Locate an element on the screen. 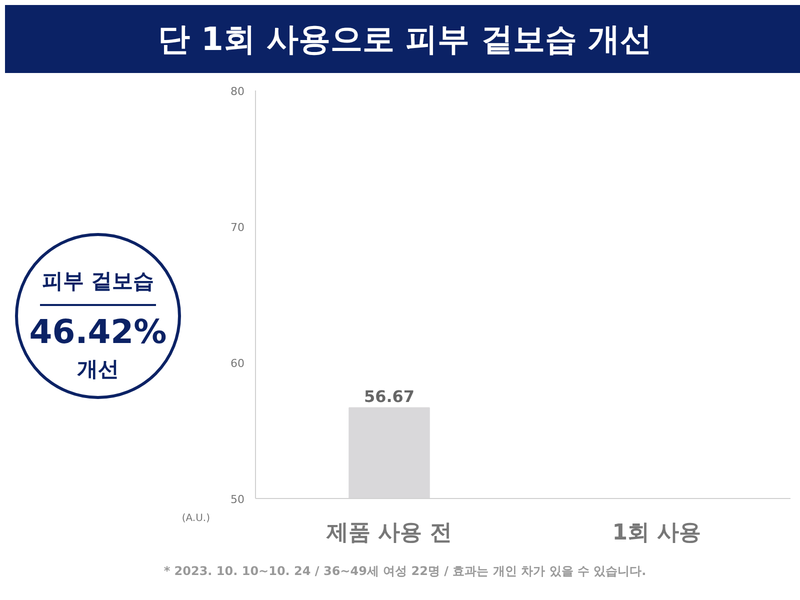  y-tick-label: 70 is located at coordinates (237, 227).